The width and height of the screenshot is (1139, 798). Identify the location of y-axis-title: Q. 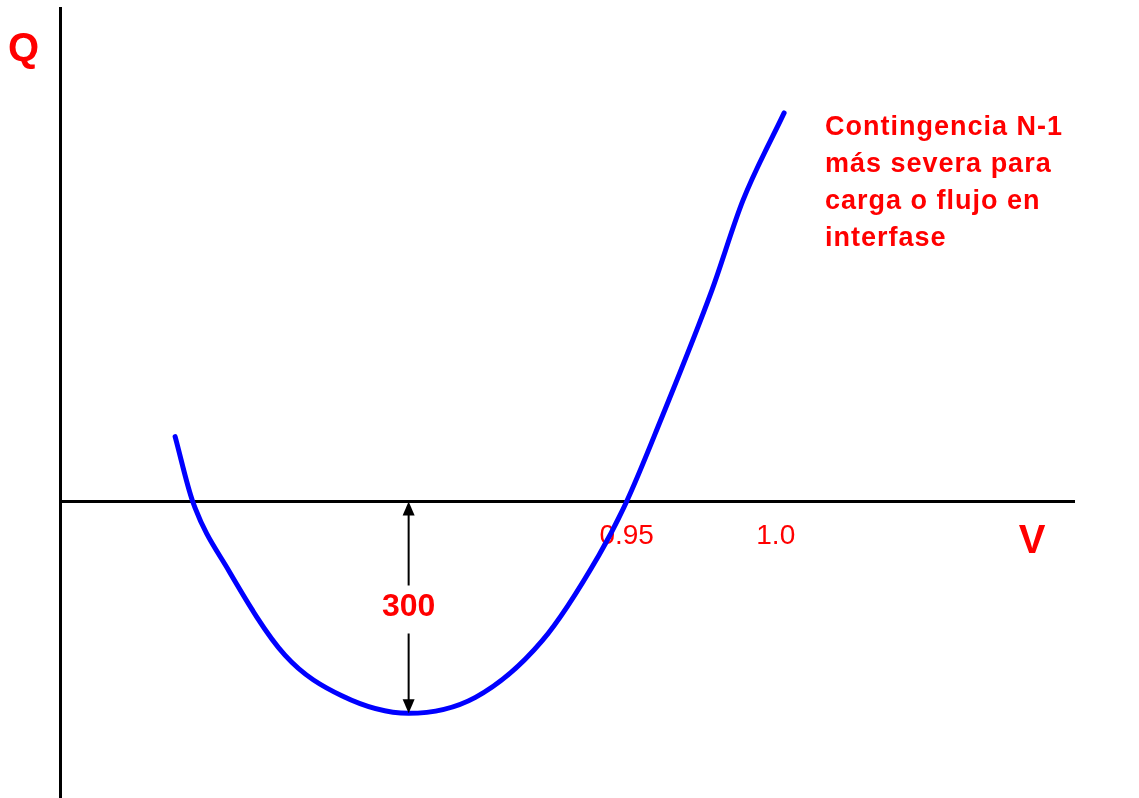
(24, 47).